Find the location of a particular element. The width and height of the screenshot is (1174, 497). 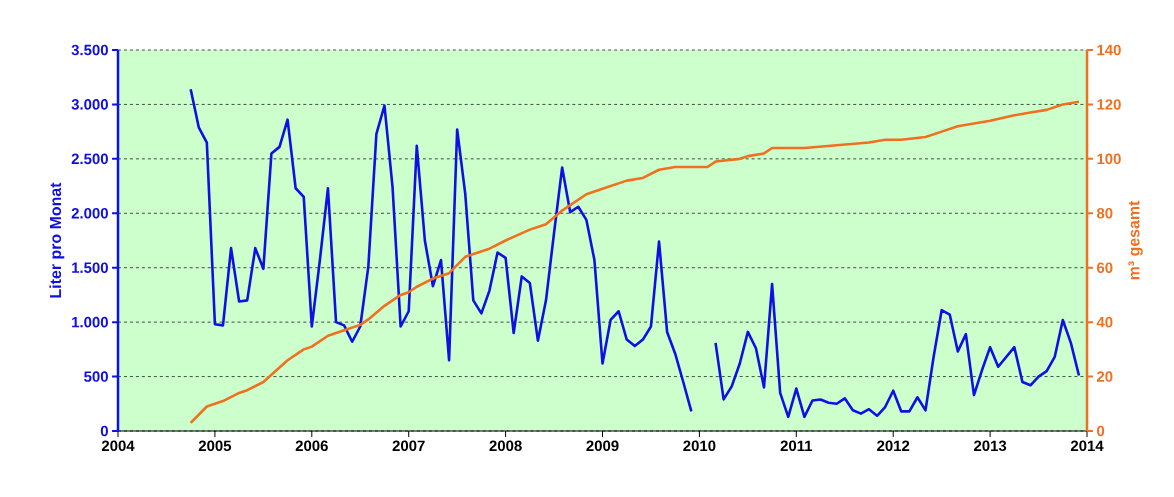

x-tick-label: 2010 is located at coordinates (699, 446).